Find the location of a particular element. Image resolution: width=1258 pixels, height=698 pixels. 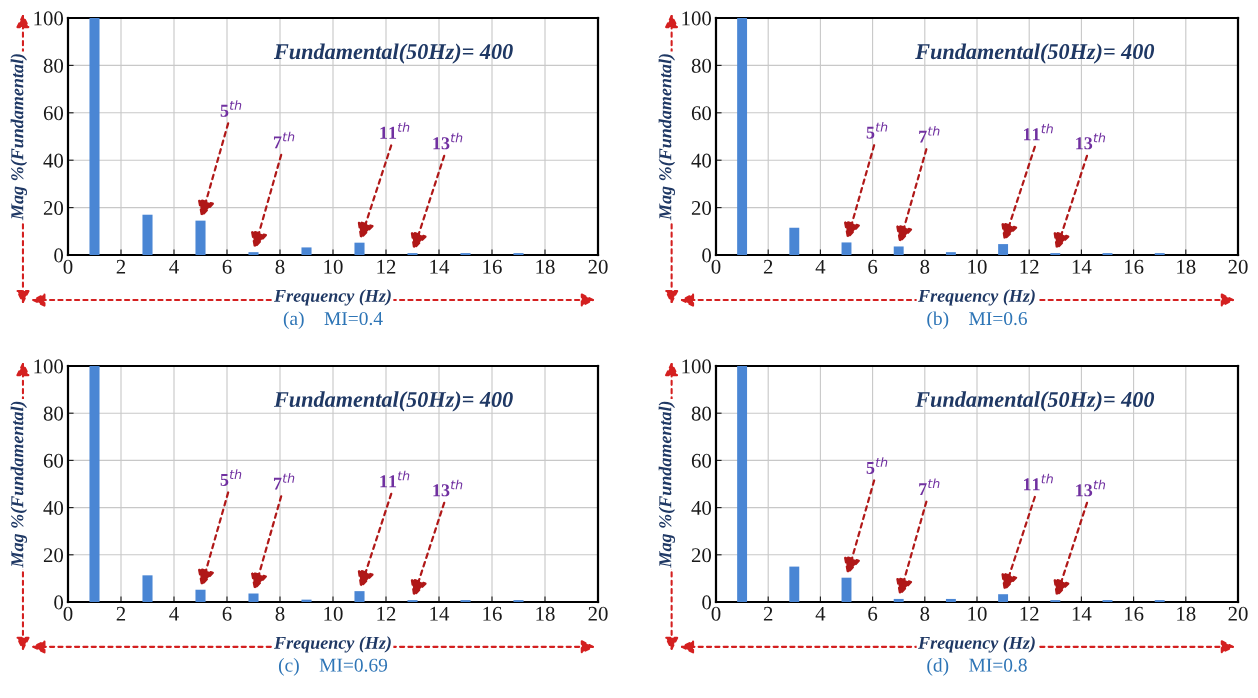

text: (a) MI=0.4 is located at coordinates (333, 320).